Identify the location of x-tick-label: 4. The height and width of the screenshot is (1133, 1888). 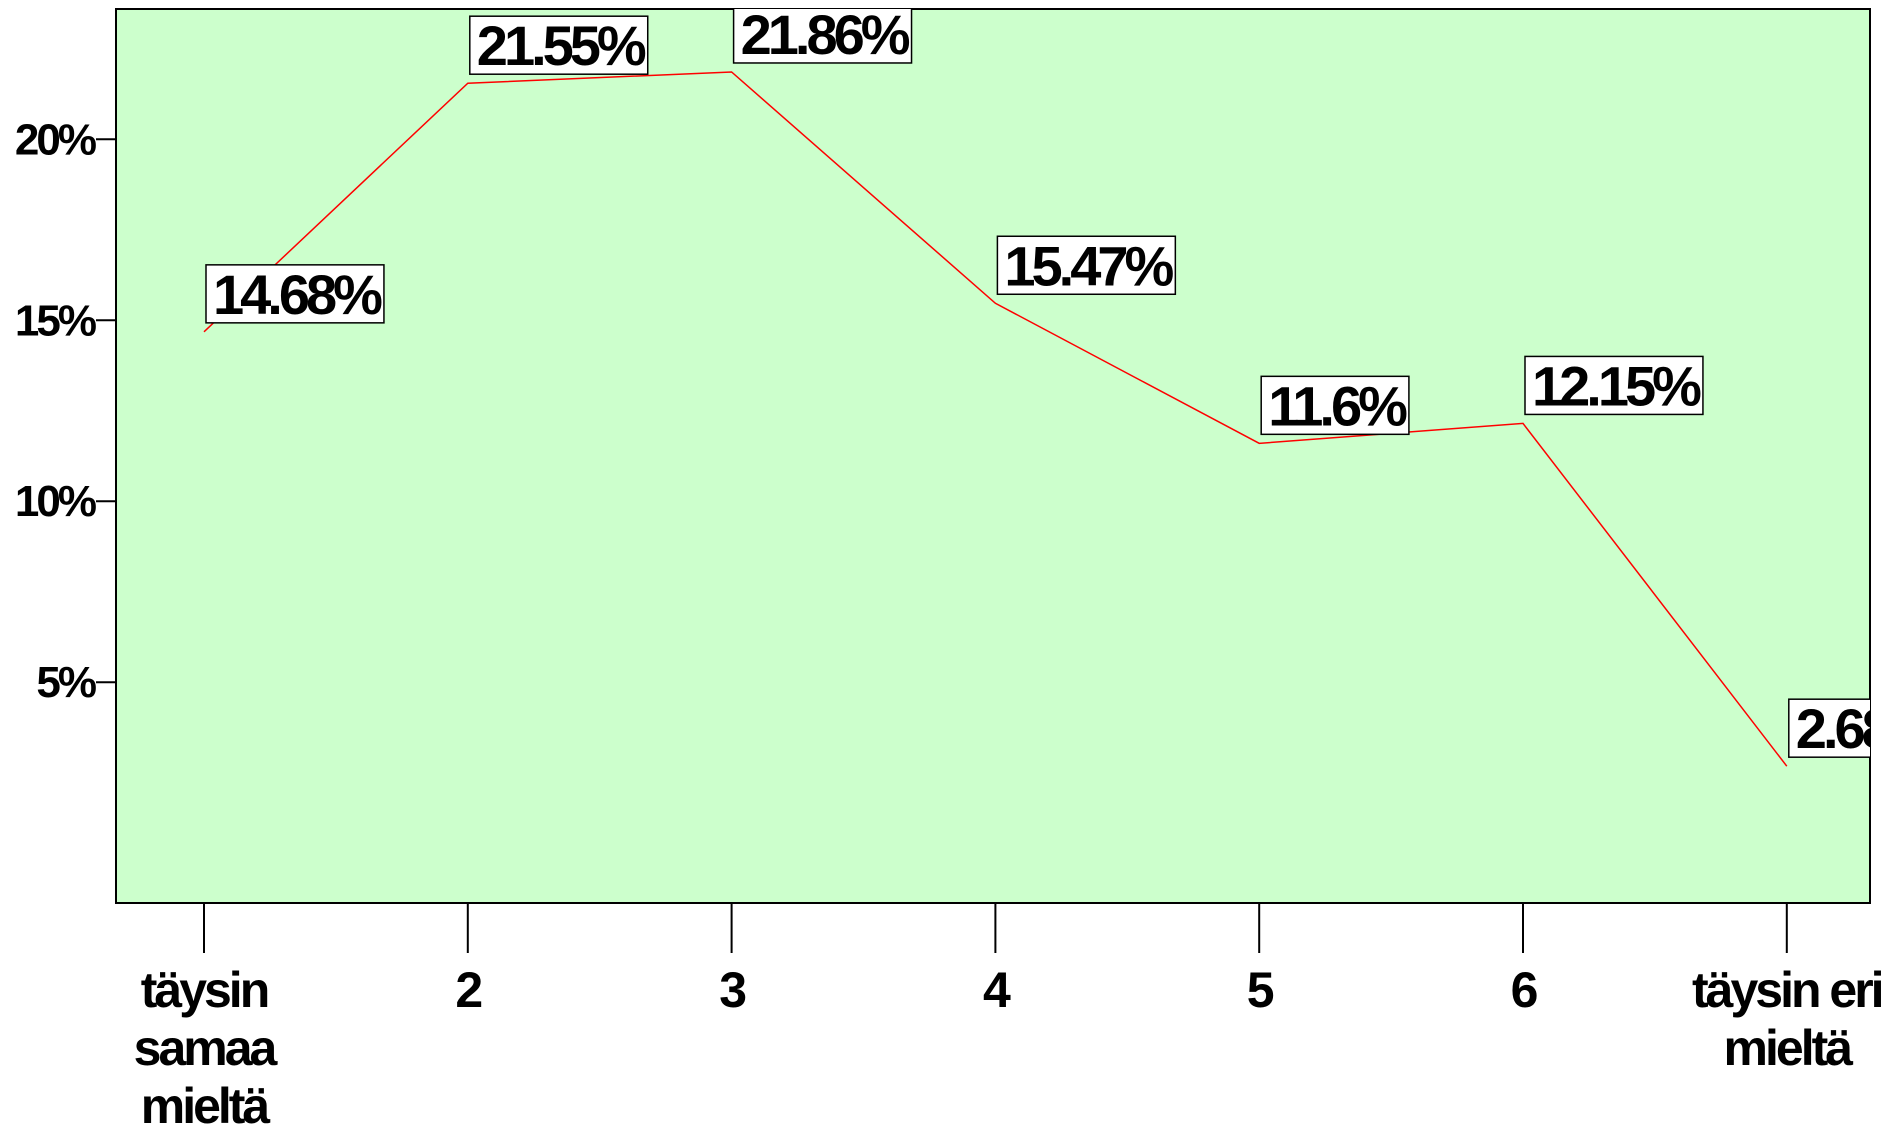
(997, 990).